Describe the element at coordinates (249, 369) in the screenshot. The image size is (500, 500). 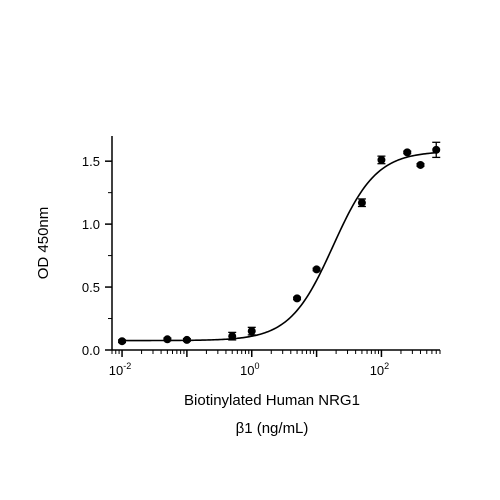
I see `x-tick-label: 10⁰` at that location.